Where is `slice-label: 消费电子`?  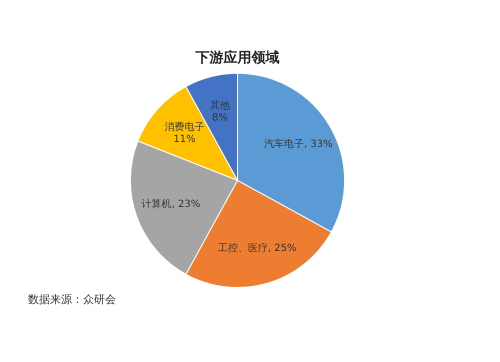
slice-label: 消费电子 is located at coordinates (184, 127).